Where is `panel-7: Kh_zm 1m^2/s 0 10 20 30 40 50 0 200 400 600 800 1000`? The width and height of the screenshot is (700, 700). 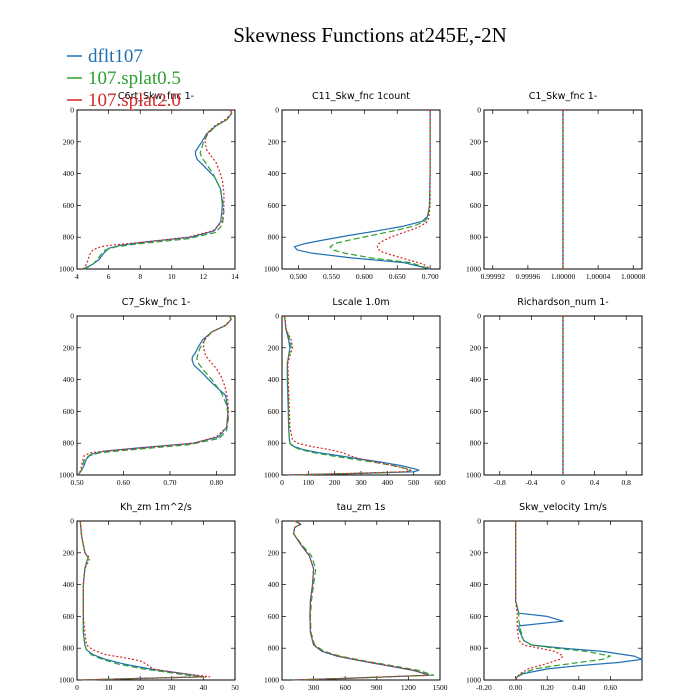 panel-7: Kh_zm 1m^2/s 0 10 20 30 40 50 0 200 400 600 800 1000 is located at coordinates (149, 597).